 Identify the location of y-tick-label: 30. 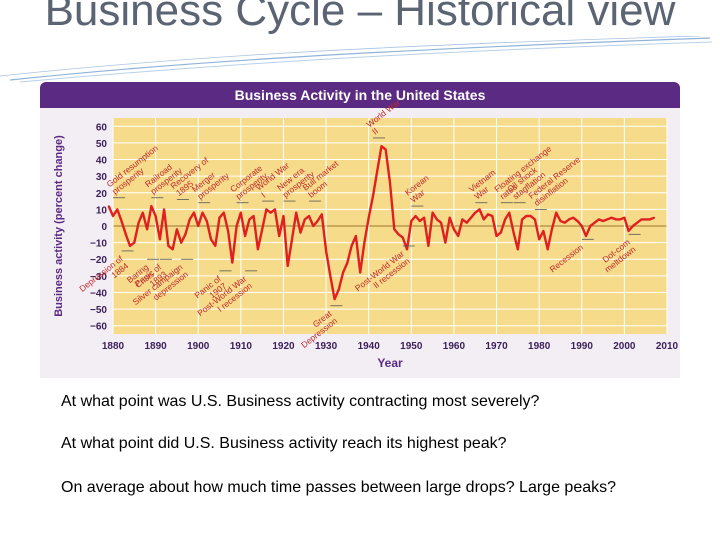
(102, 177).